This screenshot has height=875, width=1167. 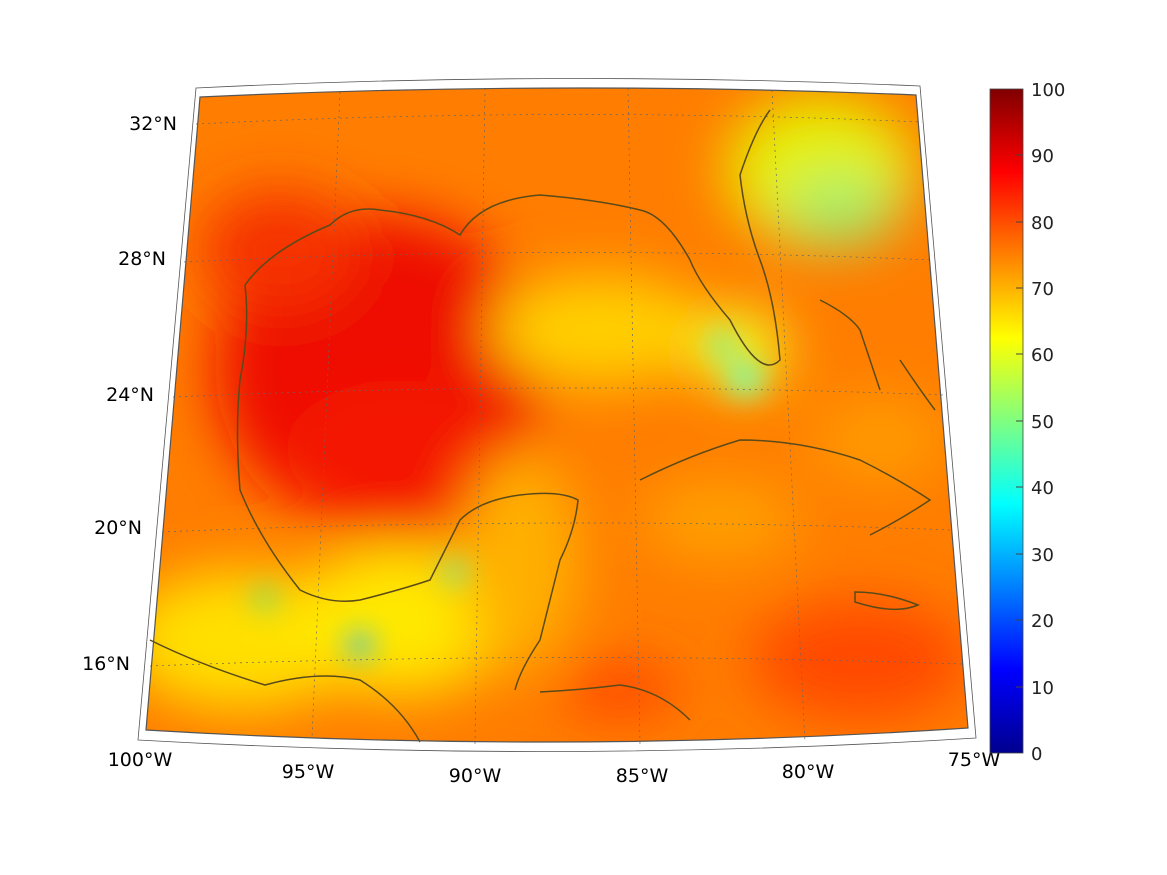 I want to click on lat-label-20: 20°N, so click(x=118, y=528).